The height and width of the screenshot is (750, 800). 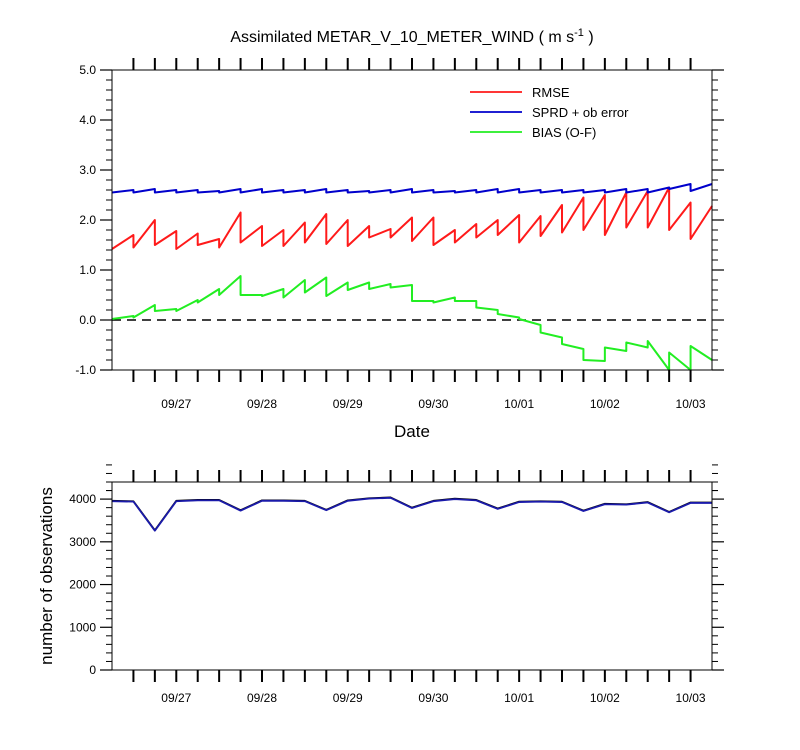 I want to click on bottom-x-tick-label: 09/29, so click(x=348, y=698).